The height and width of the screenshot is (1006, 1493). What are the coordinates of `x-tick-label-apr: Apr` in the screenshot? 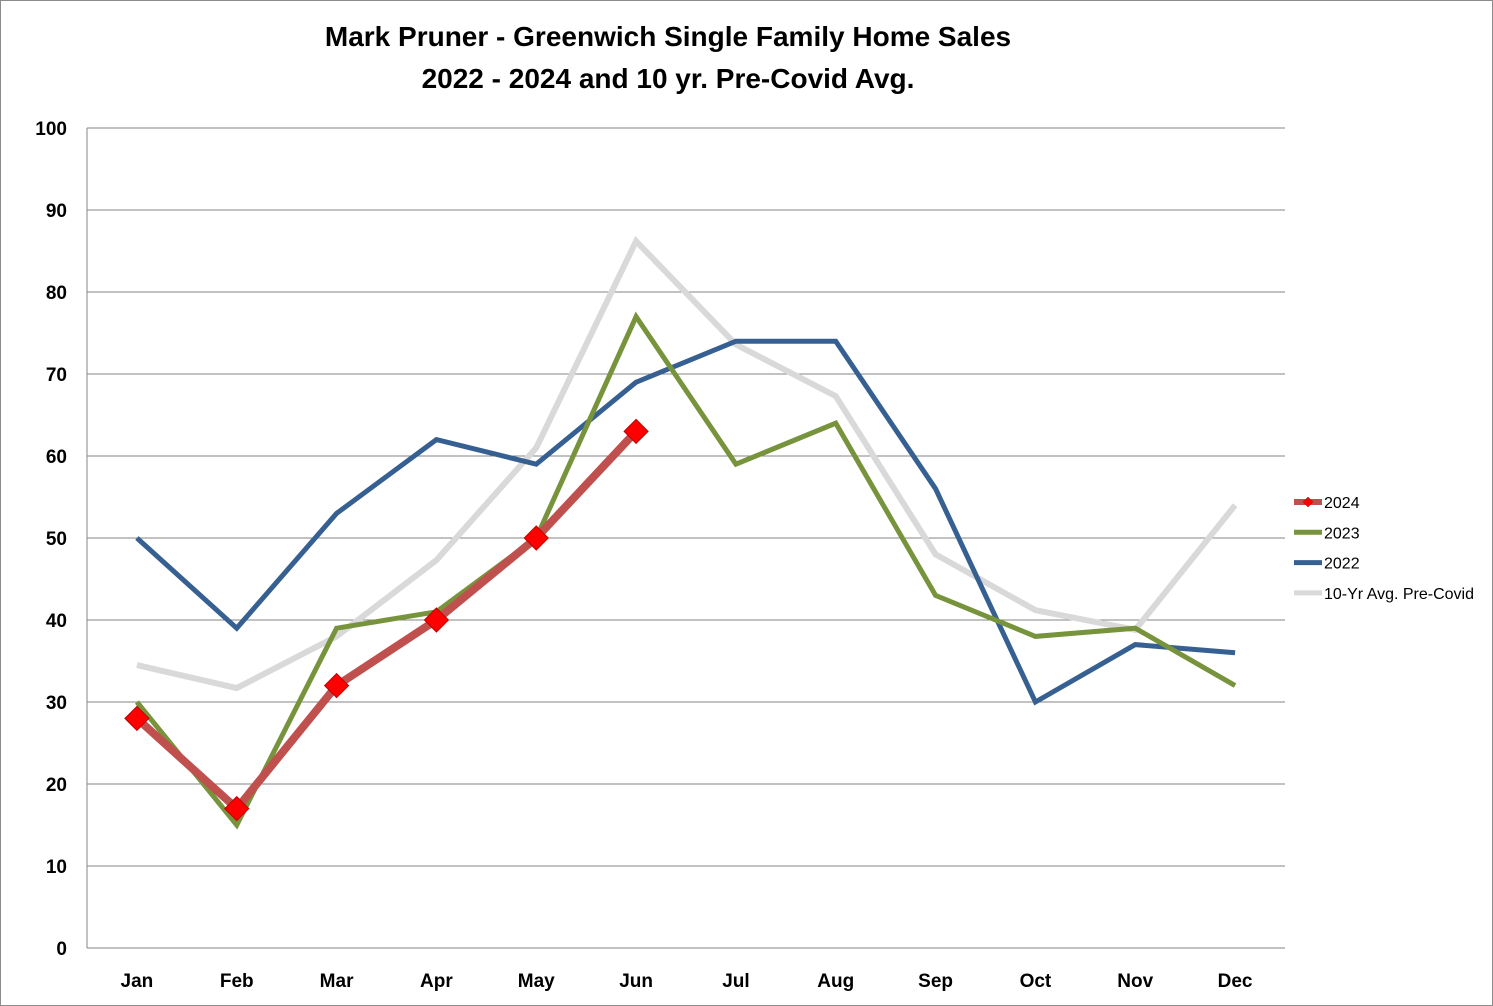 It's located at (436, 981).